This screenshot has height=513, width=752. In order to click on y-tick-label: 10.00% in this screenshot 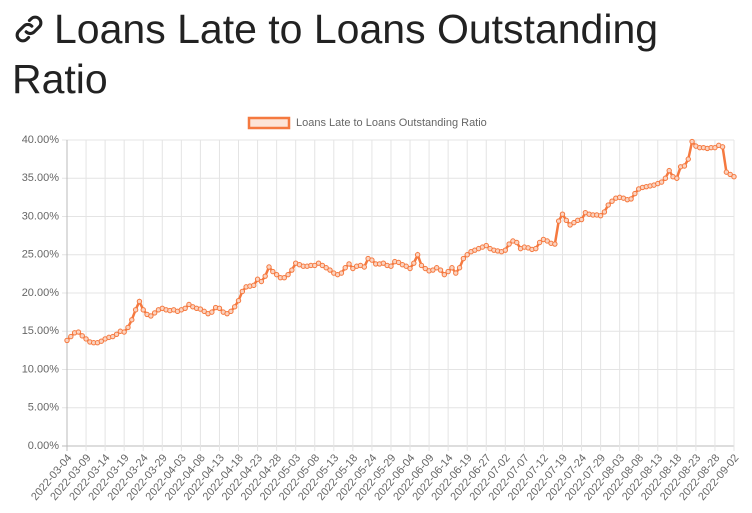, I will do `click(41, 369)`.